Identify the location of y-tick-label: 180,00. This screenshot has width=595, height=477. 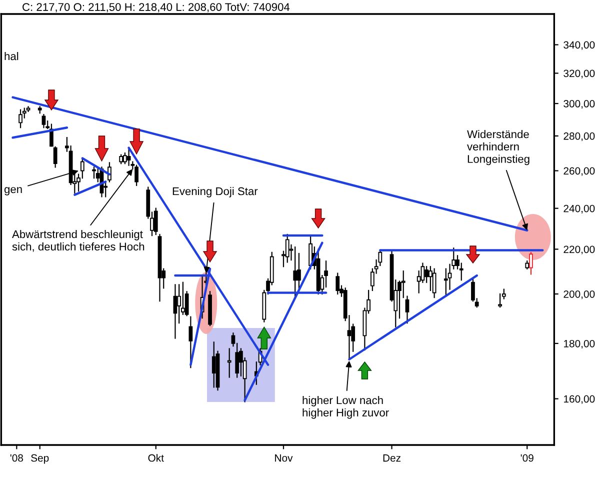
(579, 344).